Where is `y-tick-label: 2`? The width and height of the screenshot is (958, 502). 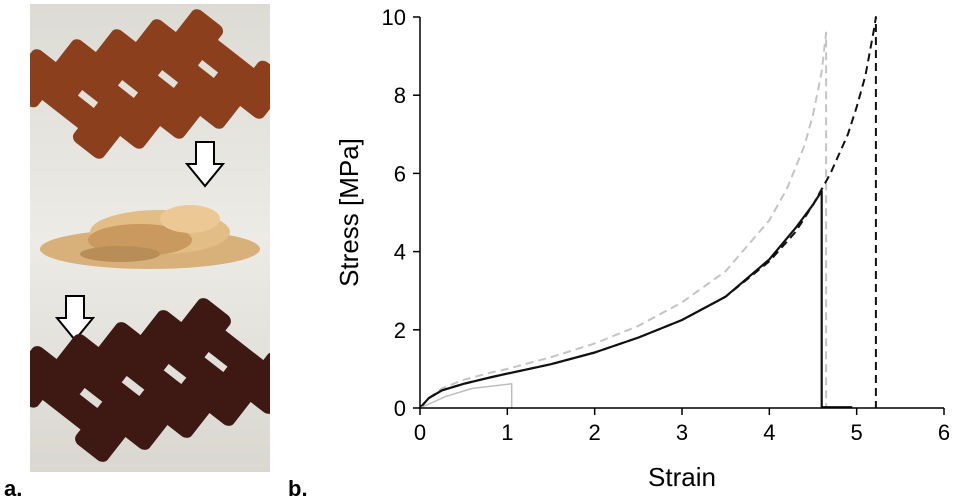 y-tick-label: 2 is located at coordinates (400, 330).